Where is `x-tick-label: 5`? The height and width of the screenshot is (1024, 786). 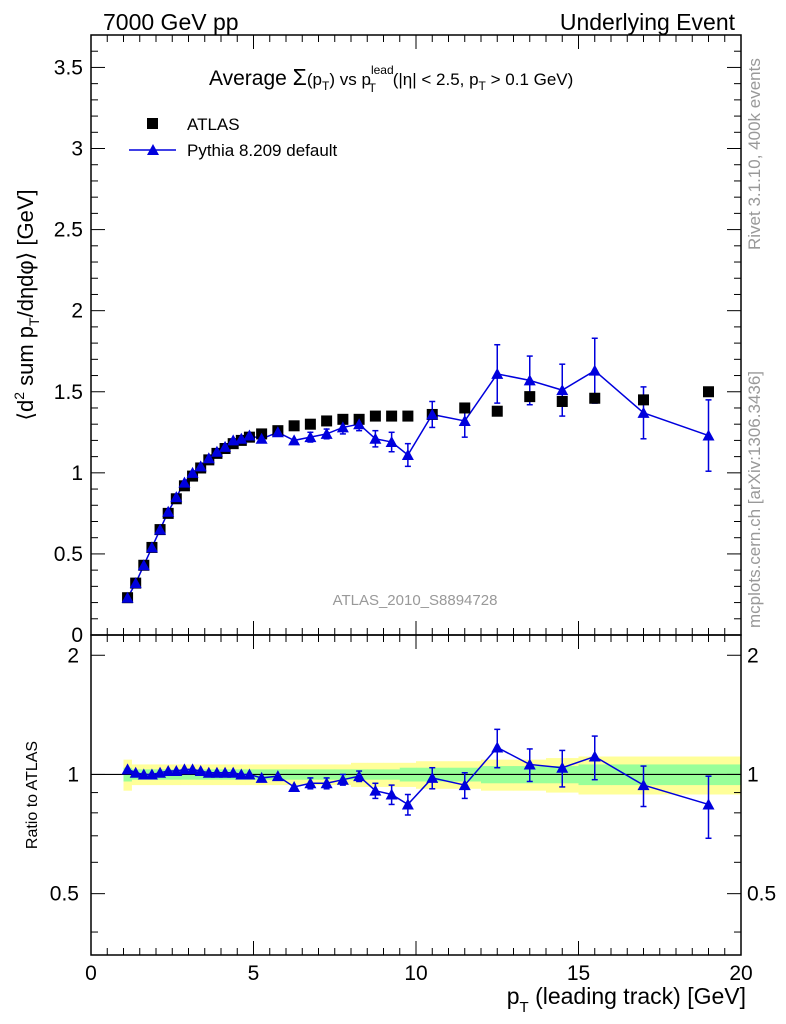 x-tick-label: 5 is located at coordinates (254, 973).